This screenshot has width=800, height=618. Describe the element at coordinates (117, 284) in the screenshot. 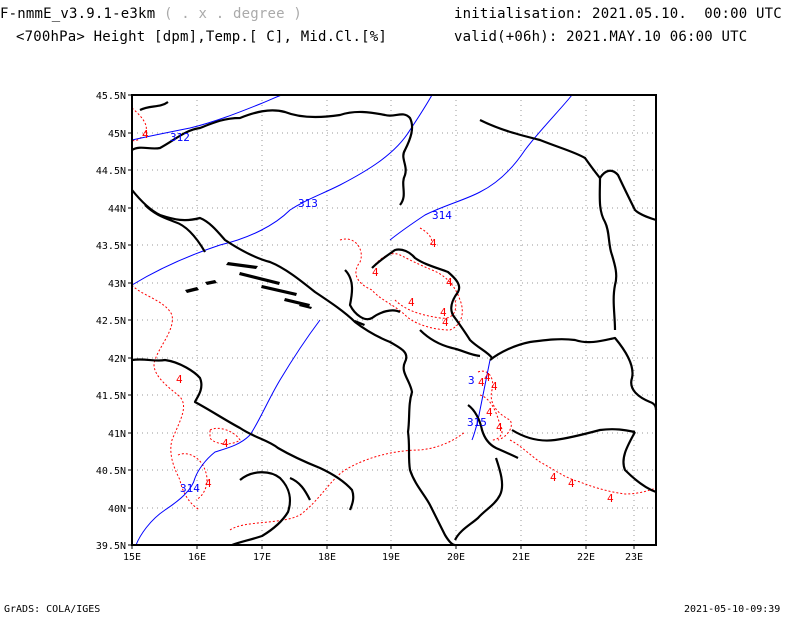

I see `lat-tick-label: 43N` at that location.